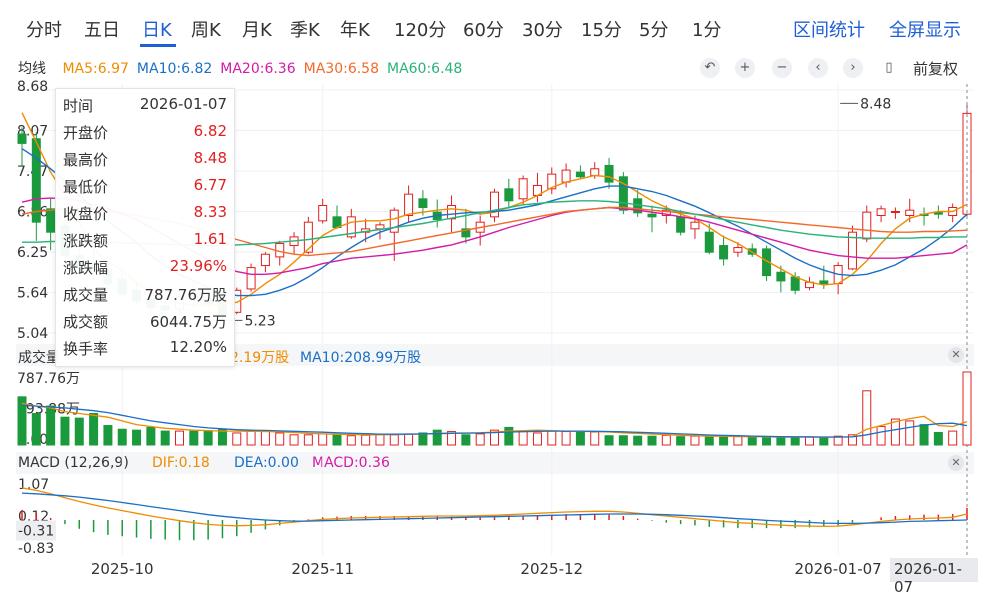 This screenshot has width=981, height=596. I want to click on tab-3: 周K, so click(206, 30).